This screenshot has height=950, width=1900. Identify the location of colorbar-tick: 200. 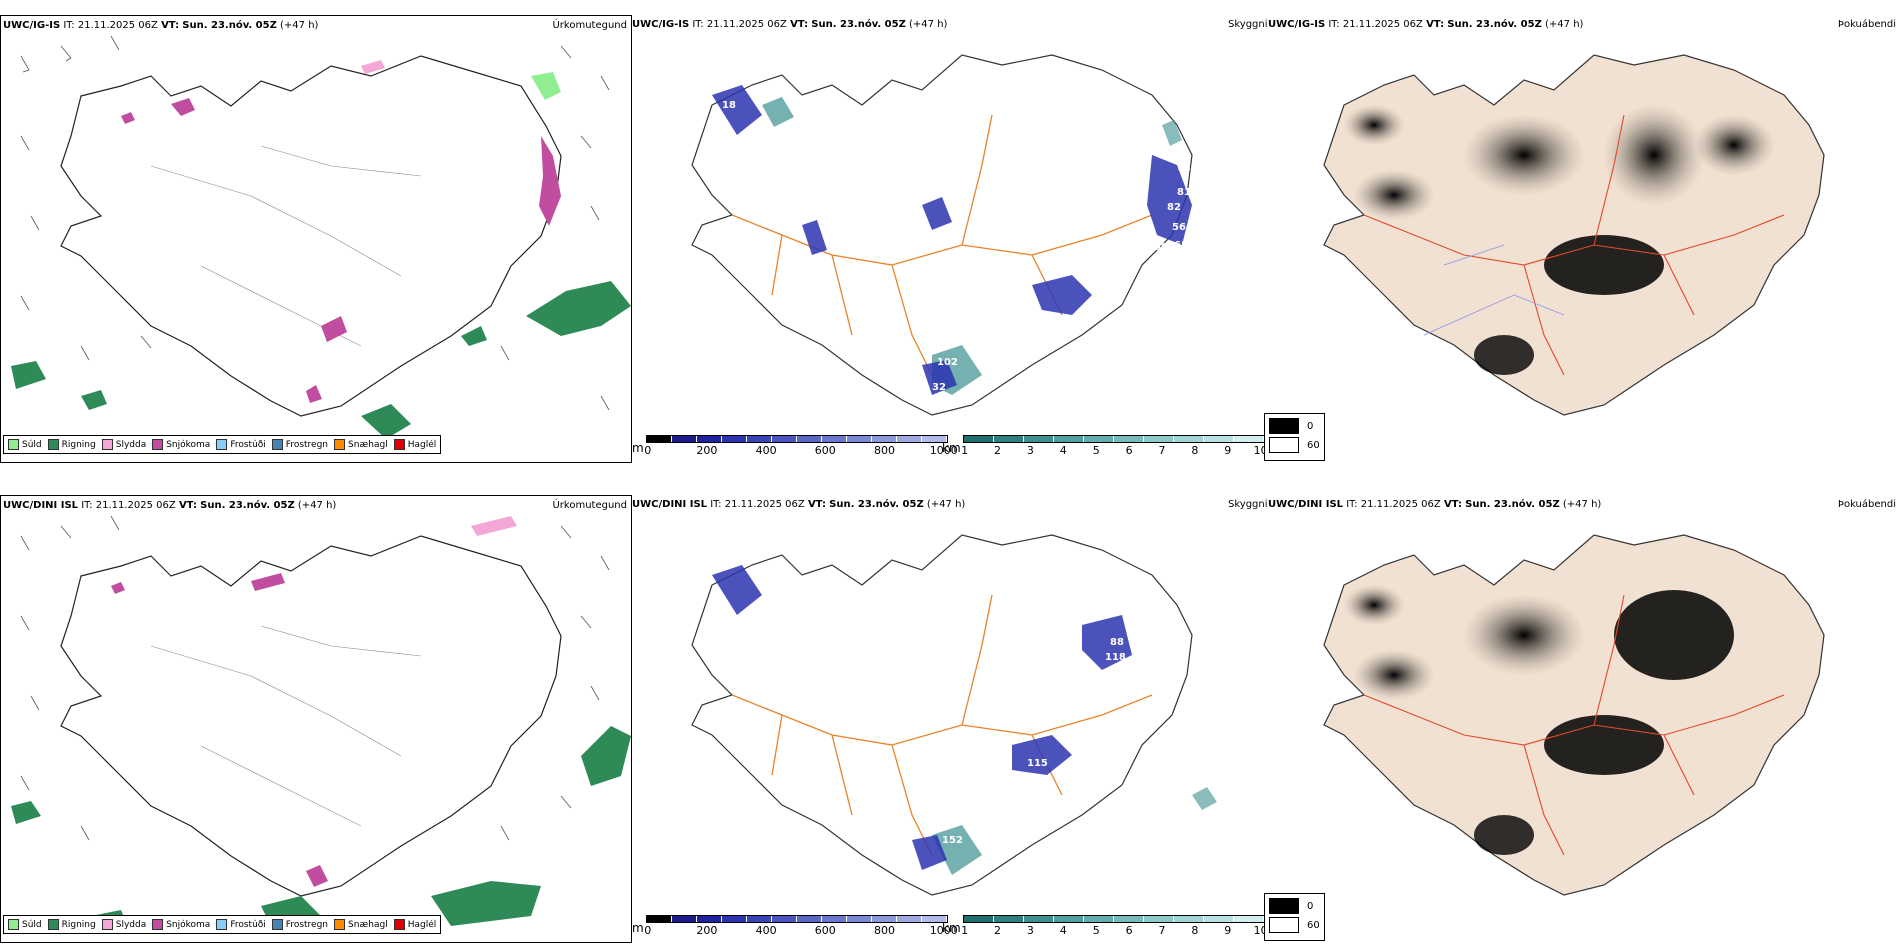
(707, 930).